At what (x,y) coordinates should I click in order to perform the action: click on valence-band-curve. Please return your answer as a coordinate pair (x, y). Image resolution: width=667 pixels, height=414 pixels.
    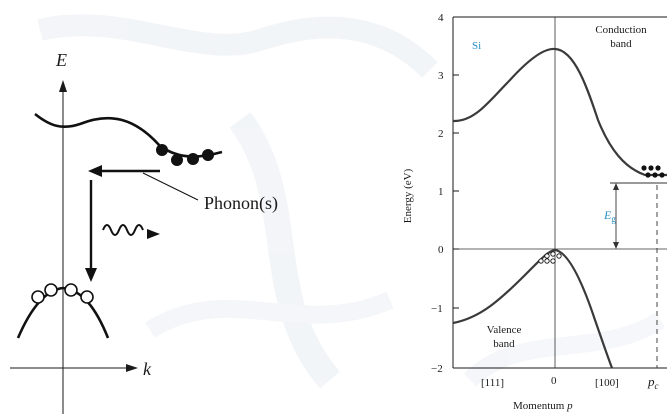
    Looking at the image, I should click on (63, 312).